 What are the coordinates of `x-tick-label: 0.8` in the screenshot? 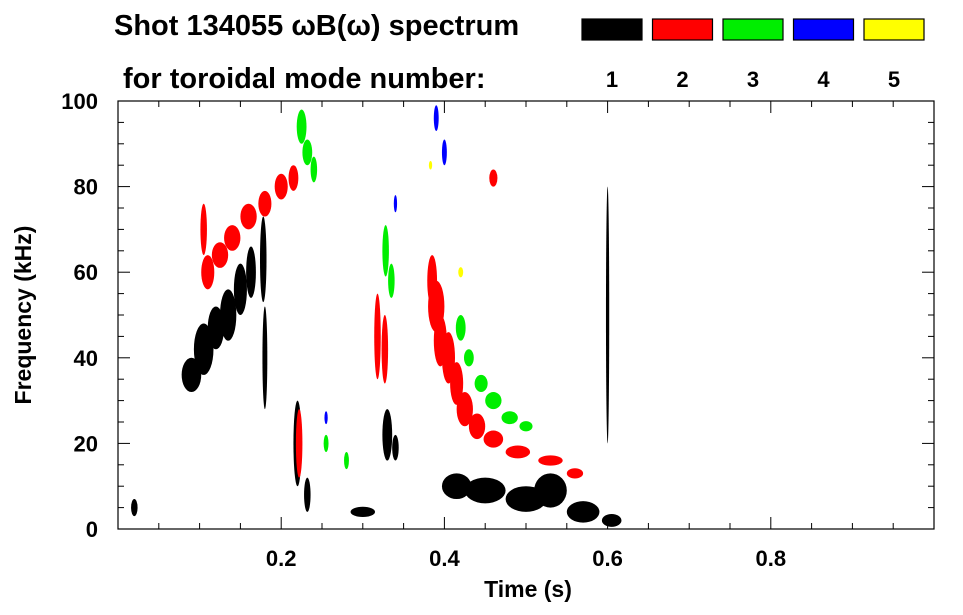 It's located at (771, 558).